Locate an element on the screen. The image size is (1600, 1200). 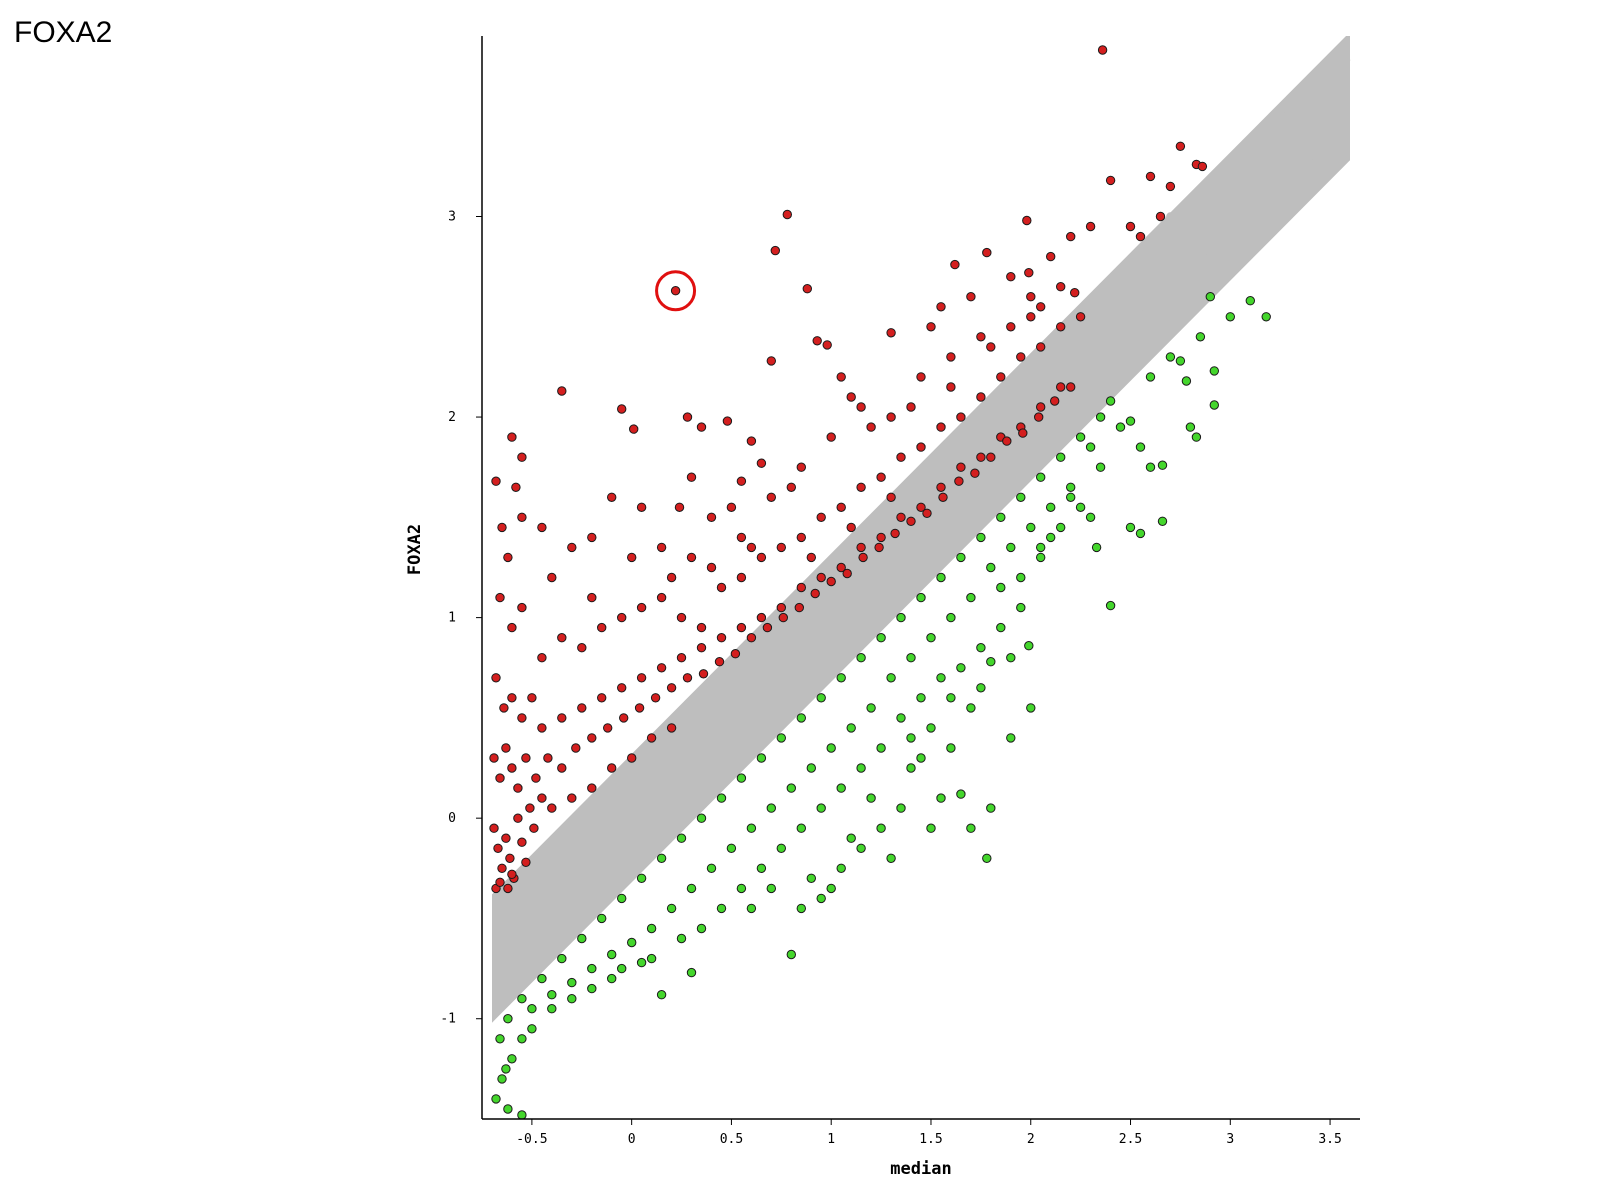
x-tick-label: 2 is located at coordinates (1031, 1139).